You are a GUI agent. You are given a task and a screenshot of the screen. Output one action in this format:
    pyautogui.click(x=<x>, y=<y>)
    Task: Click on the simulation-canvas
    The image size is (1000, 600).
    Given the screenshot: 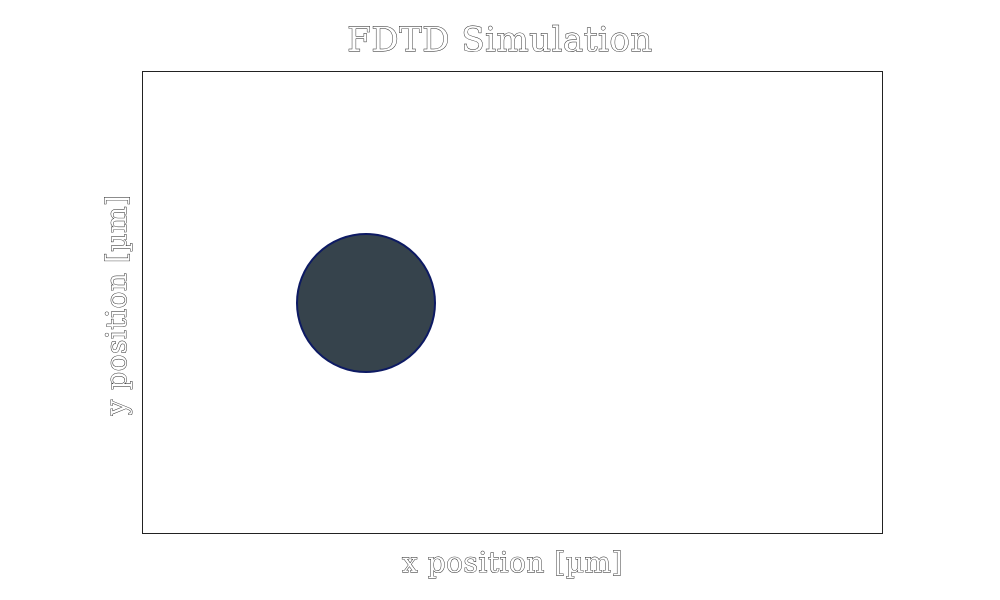 What is the action you would take?
    pyautogui.click(x=366, y=303)
    